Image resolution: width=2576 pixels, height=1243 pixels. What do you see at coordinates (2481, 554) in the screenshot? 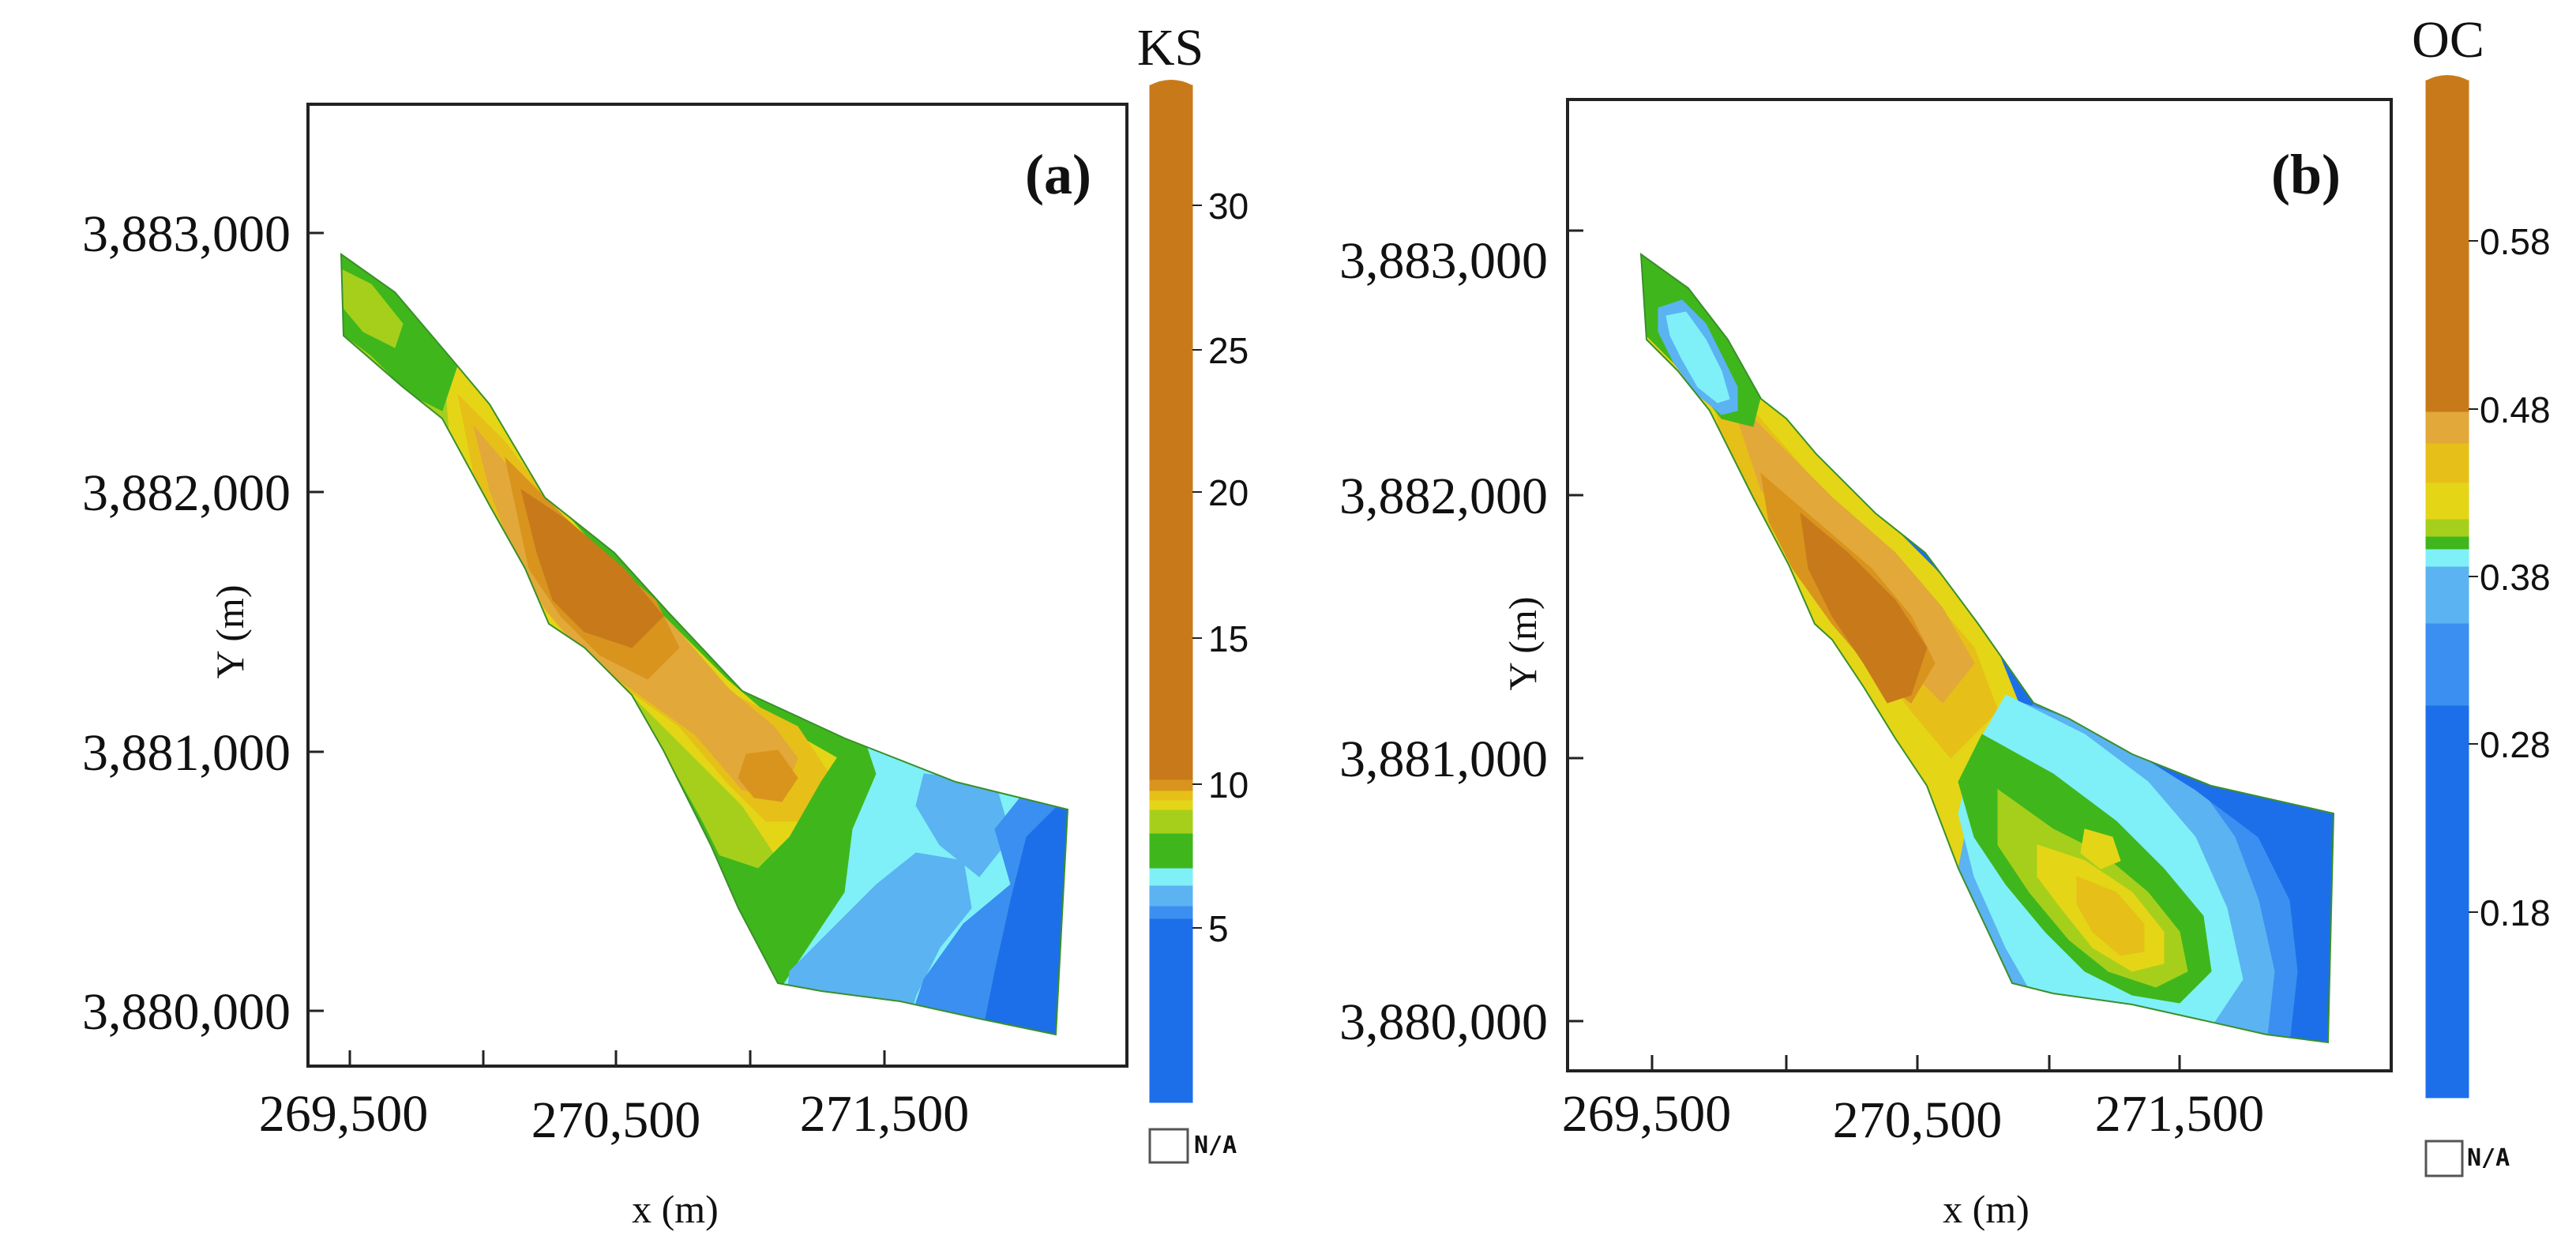
I see `colorbar-b: OC 0.58 0.48 0.38 0.28 0.18` at bounding box center [2481, 554].